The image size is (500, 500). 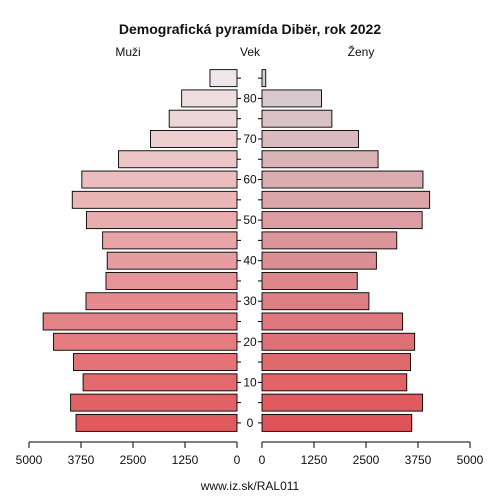 What do you see at coordinates (185, 460) in the screenshot?
I see `male-x-tick-label: 1250` at bounding box center [185, 460].